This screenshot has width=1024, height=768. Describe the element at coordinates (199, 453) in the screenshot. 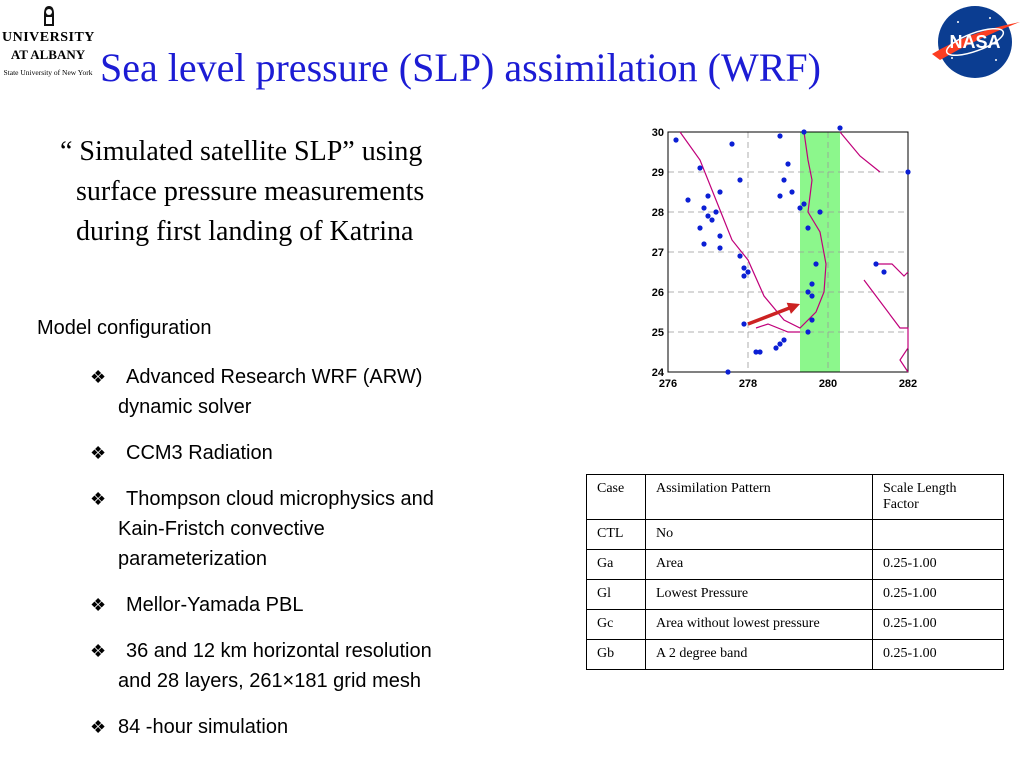

I see `list-item-line: CCM3 Radiation` at that location.